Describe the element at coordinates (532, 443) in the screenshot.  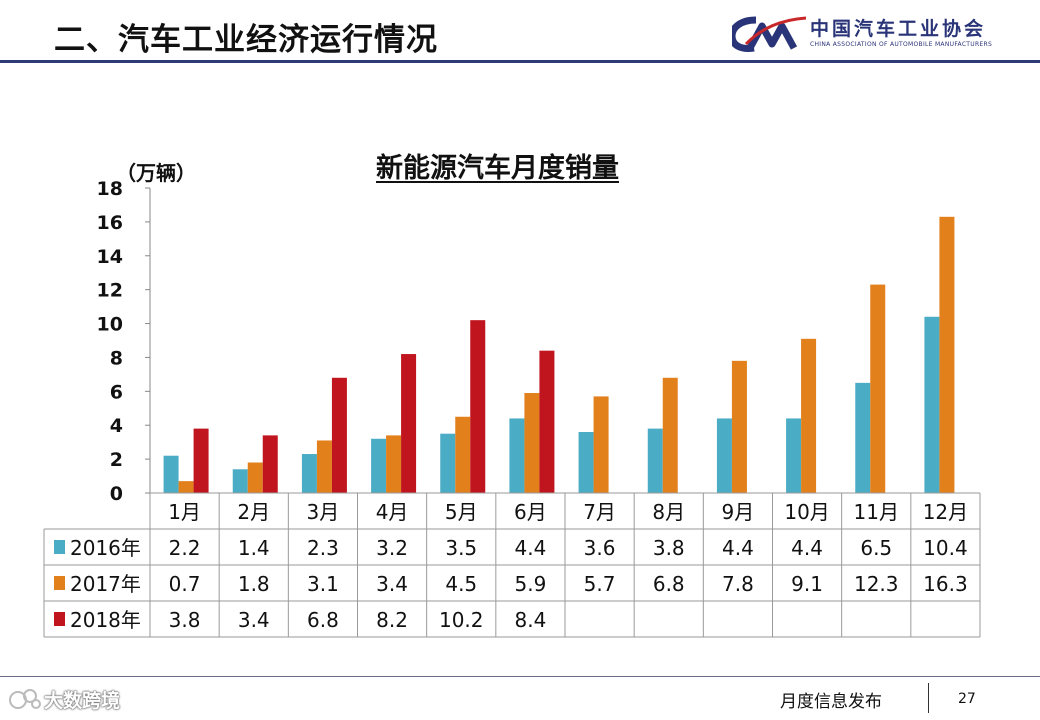
I see `bar-2017年-6月` at that location.